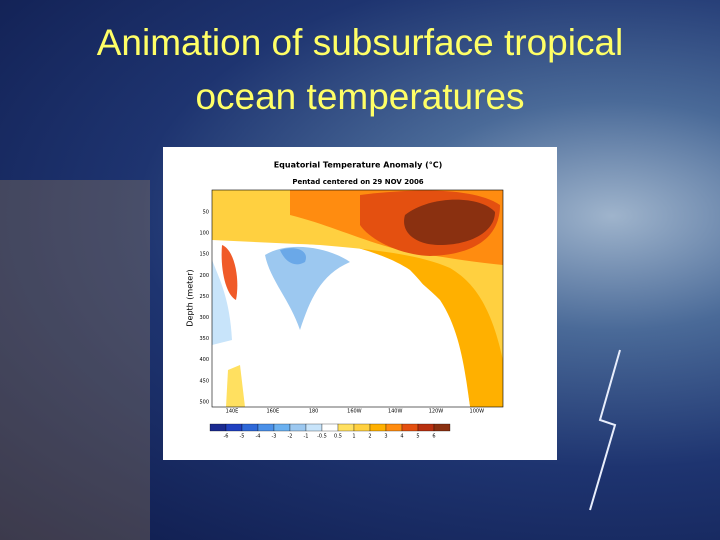  I want to click on colorbar-label: 4, so click(401, 437).